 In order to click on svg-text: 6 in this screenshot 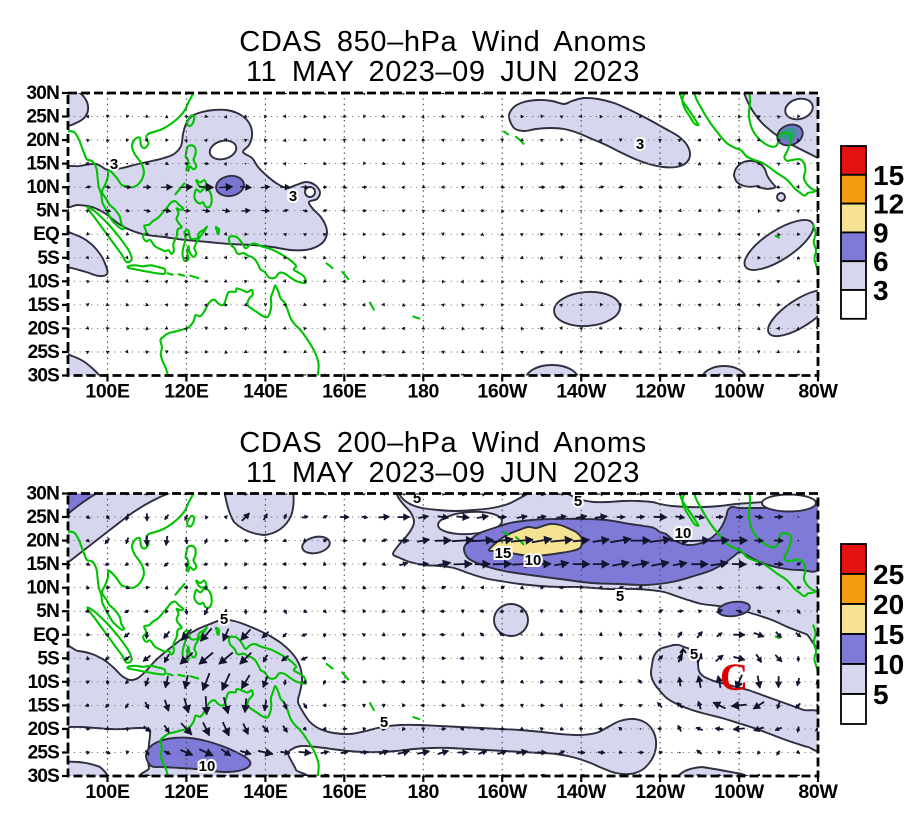, I will do `click(881, 261)`.